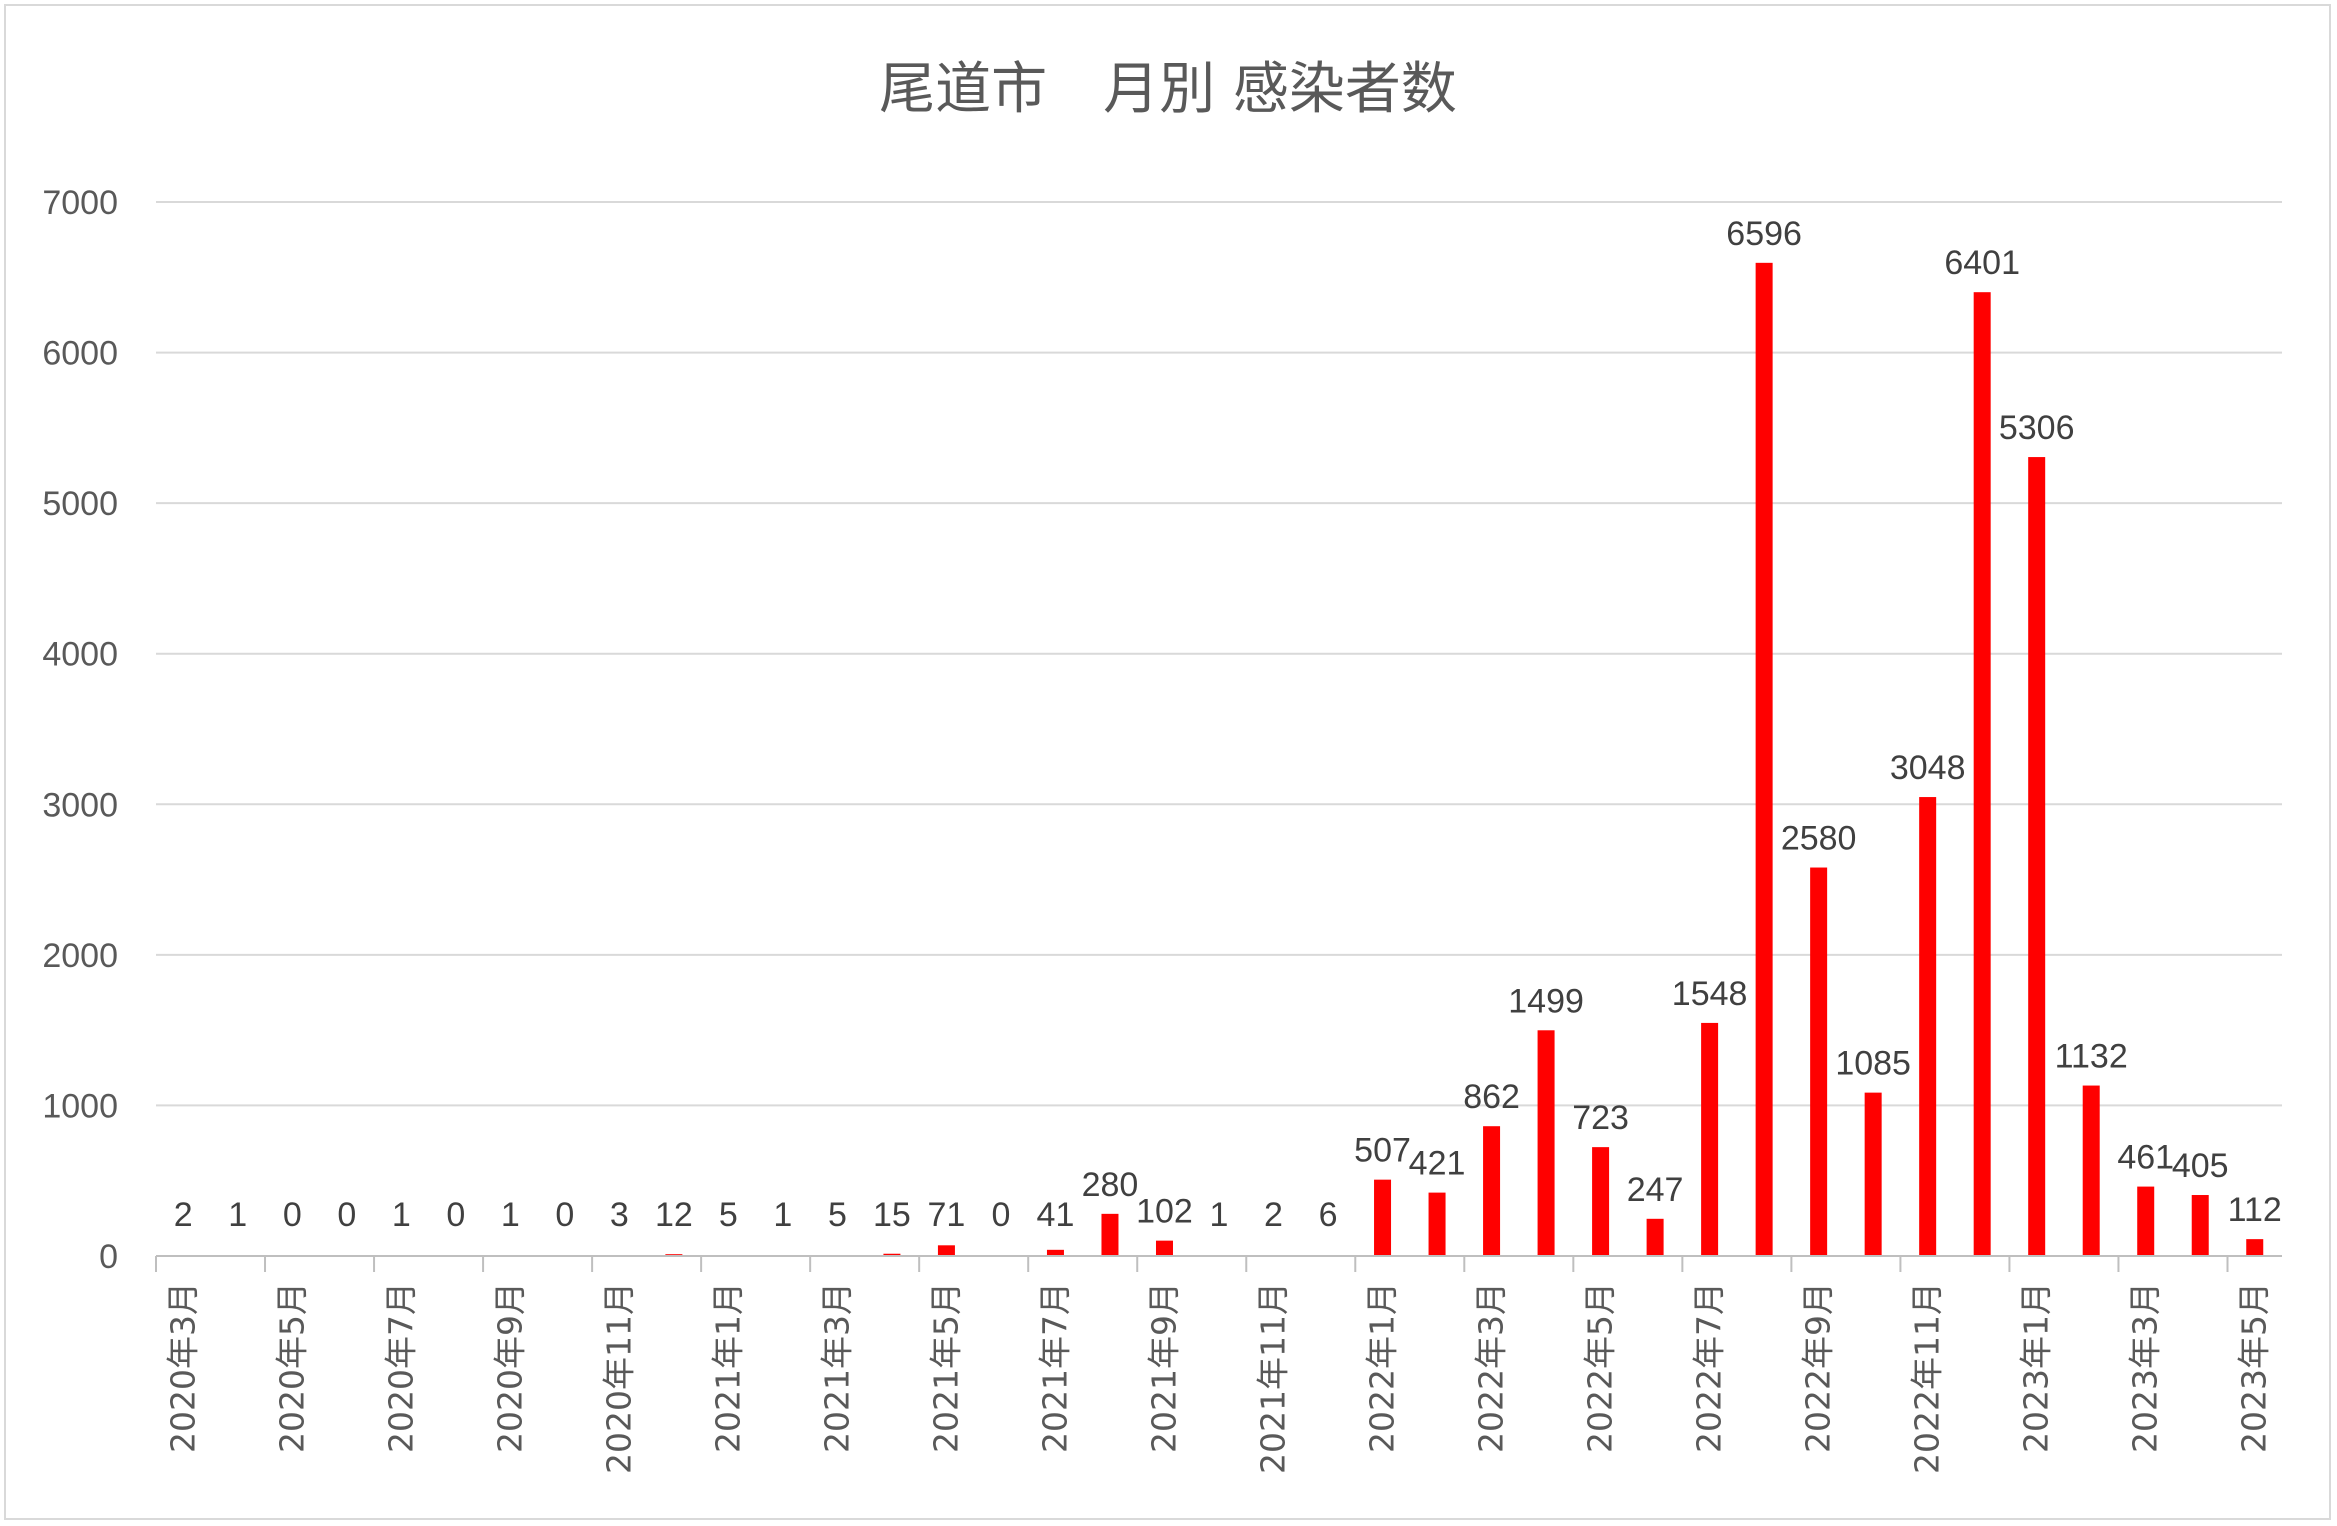 The width and height of the screenshot is (2337, 1526). Describe the element at coordinates (80, 956) in the screenshot. I see `y-tick-label: 2000` at that location.